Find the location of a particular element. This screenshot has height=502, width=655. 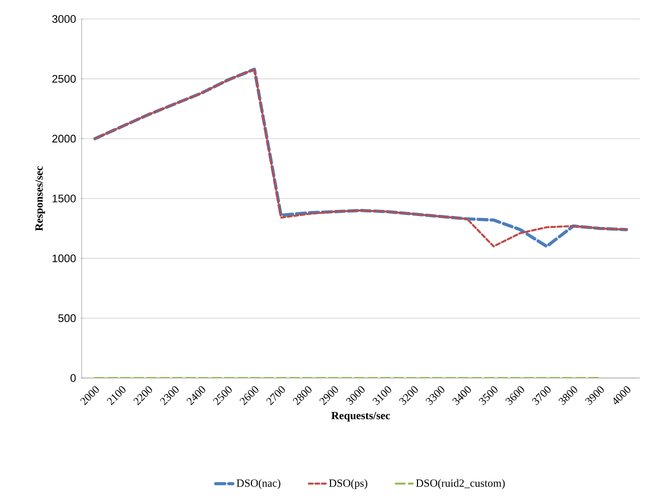

x-axis-title: Requests/sec is located at coordinates (360, 417).